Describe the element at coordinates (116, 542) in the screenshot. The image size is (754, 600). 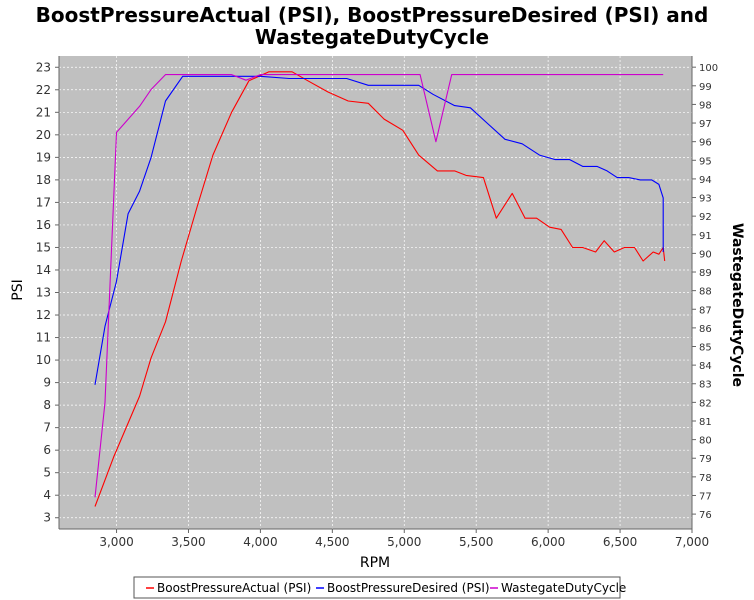
I see `x-tick-label: 3,000` at that location.